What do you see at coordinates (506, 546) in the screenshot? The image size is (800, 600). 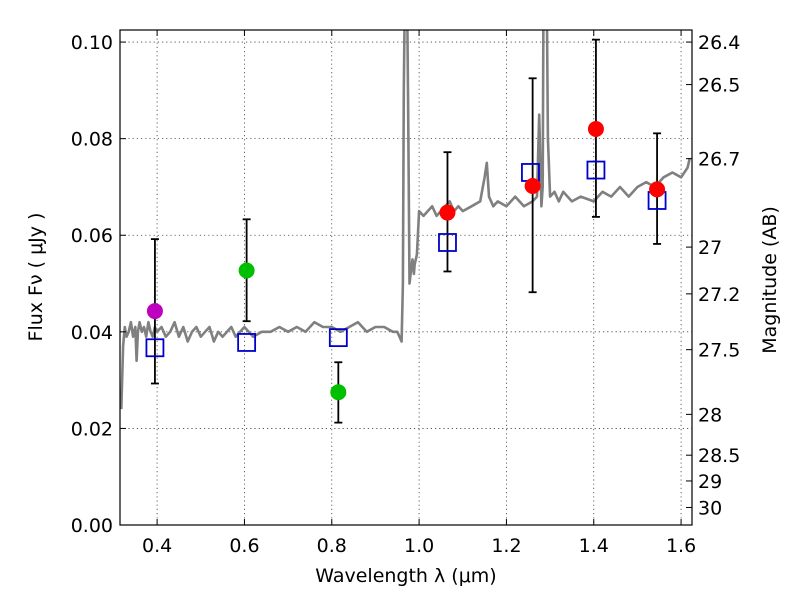 I see `x-tick-label: 1.2` at bounding box center [506, 546].